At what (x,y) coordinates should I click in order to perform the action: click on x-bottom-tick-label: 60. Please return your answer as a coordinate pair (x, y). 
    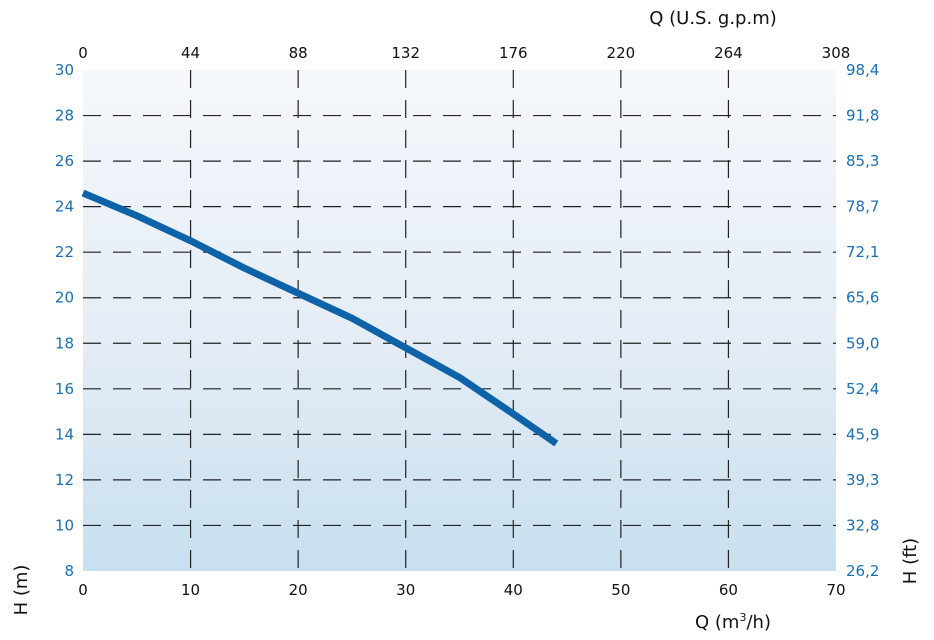
    Looking at the image, I should click on (728, 590).